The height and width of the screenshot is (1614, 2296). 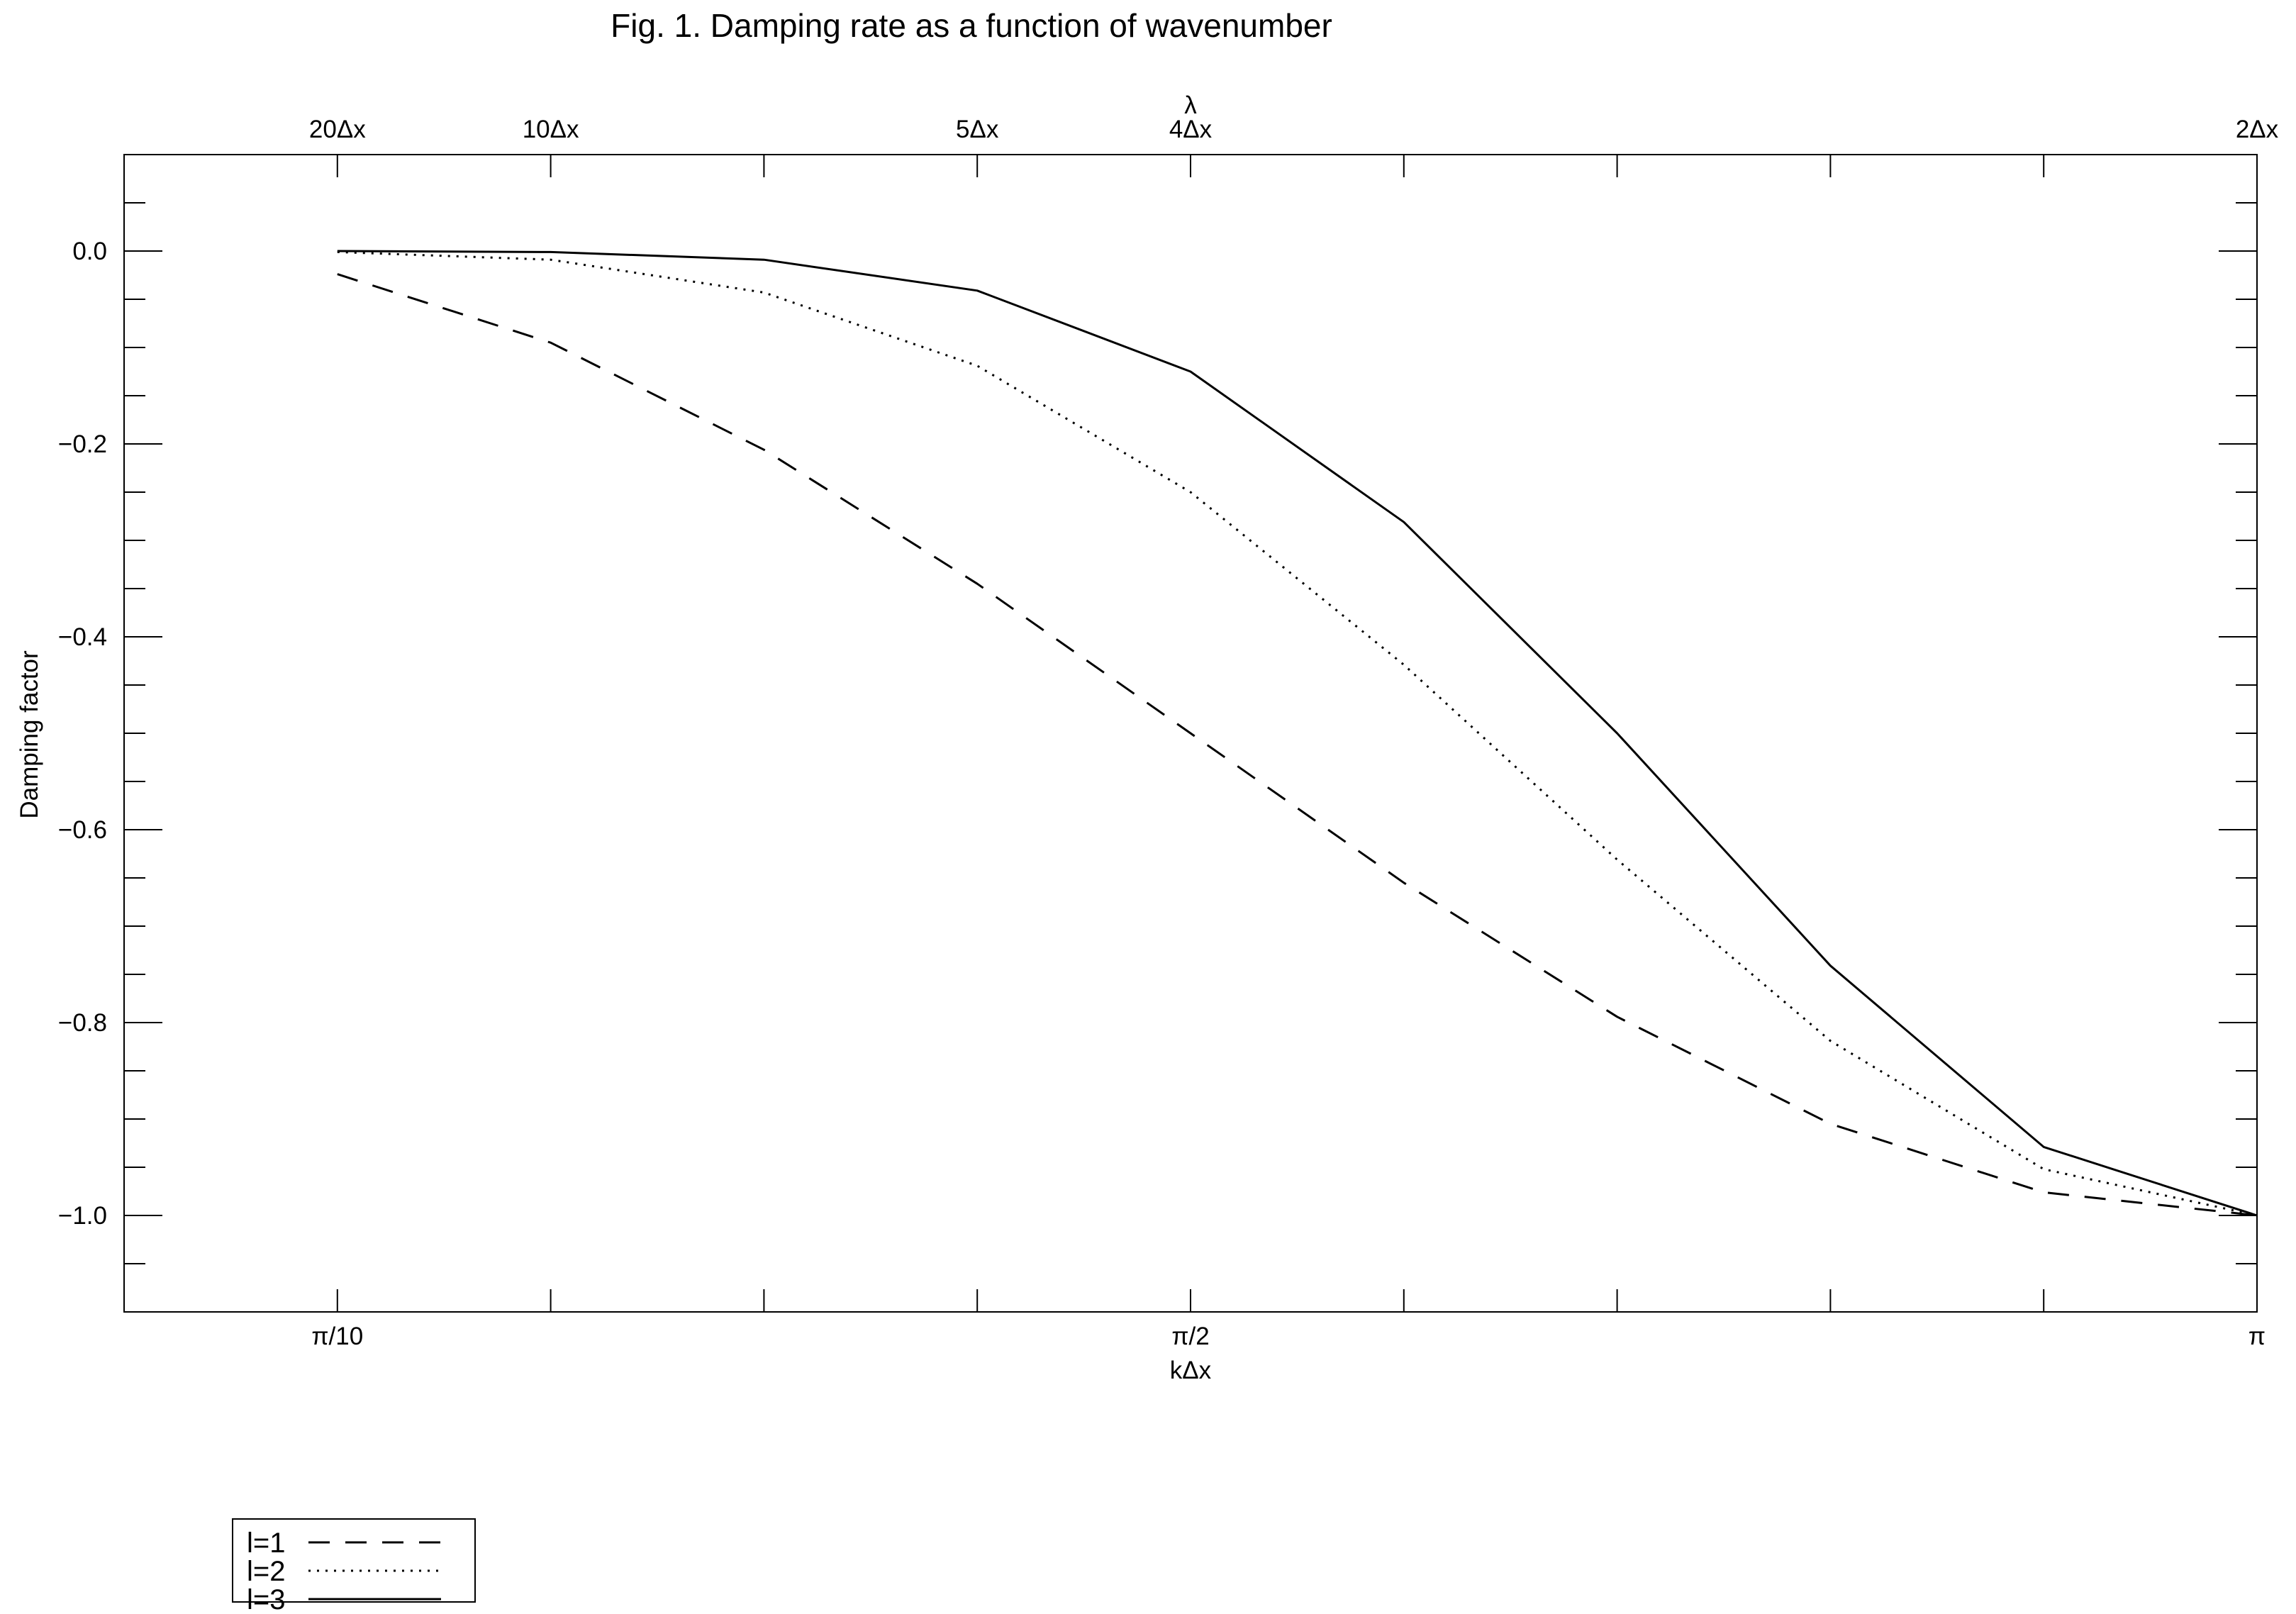 I want to click on y-tick-label: −0.2, so click(x=82, y=444).